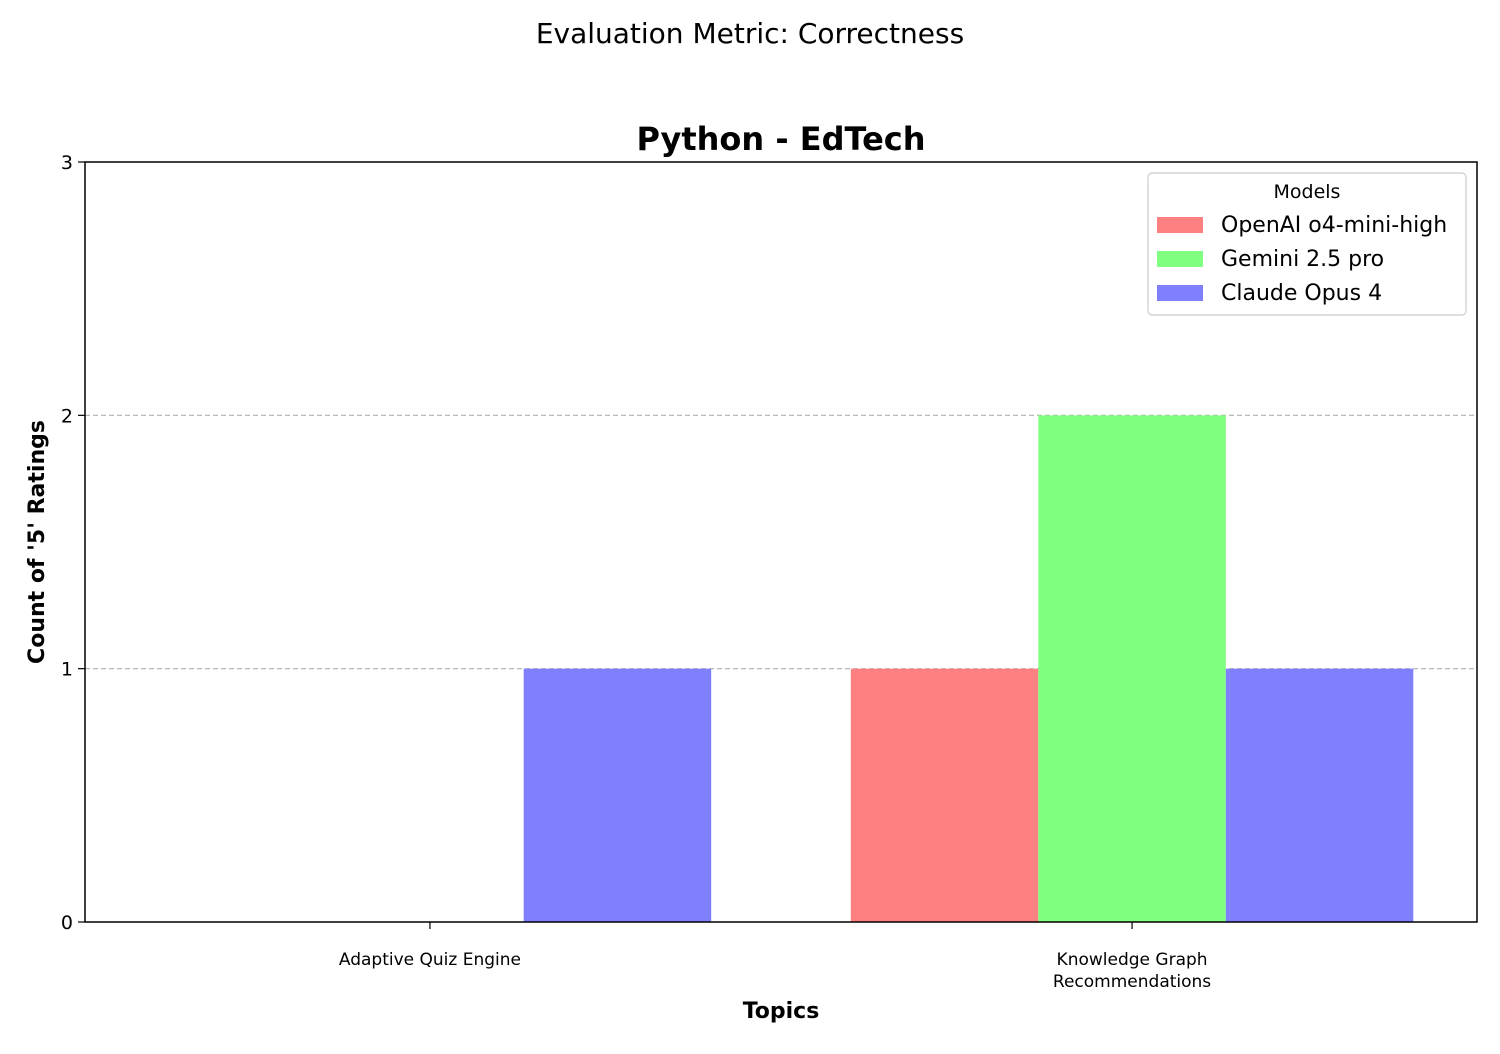 The width and height of the screenshot is (1500, 1054). I want to click on x-tick-label-line: Recommendations, so click(1132, 982).